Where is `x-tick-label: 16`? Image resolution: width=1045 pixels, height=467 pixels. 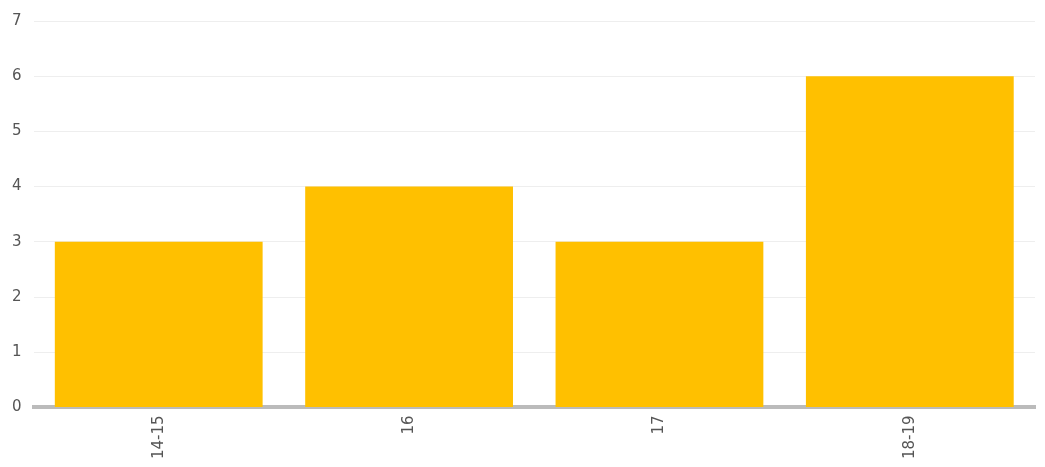
x-tick-label: 16 is located at coordinates (407, 425).